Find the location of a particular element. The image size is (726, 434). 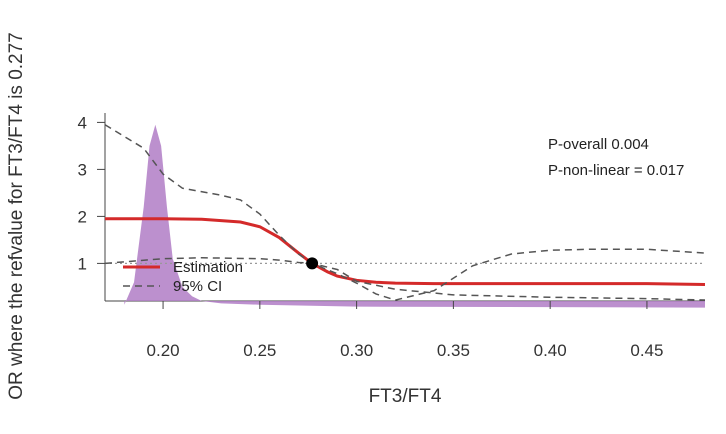

x-tick-label-3: 0.35 is located at coordinates (453, 350).